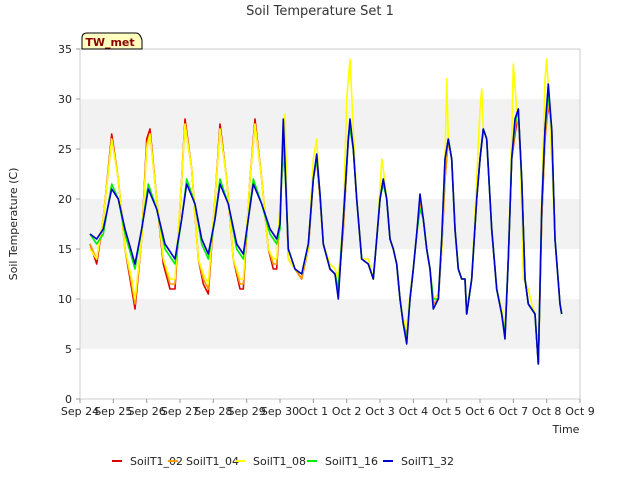 Image resolution: width=640 pixels, height=480 pixels. Describe the element at coordinates (314, 411) in the screenshot. I see `x-tick-label: Oct 1` at that location.